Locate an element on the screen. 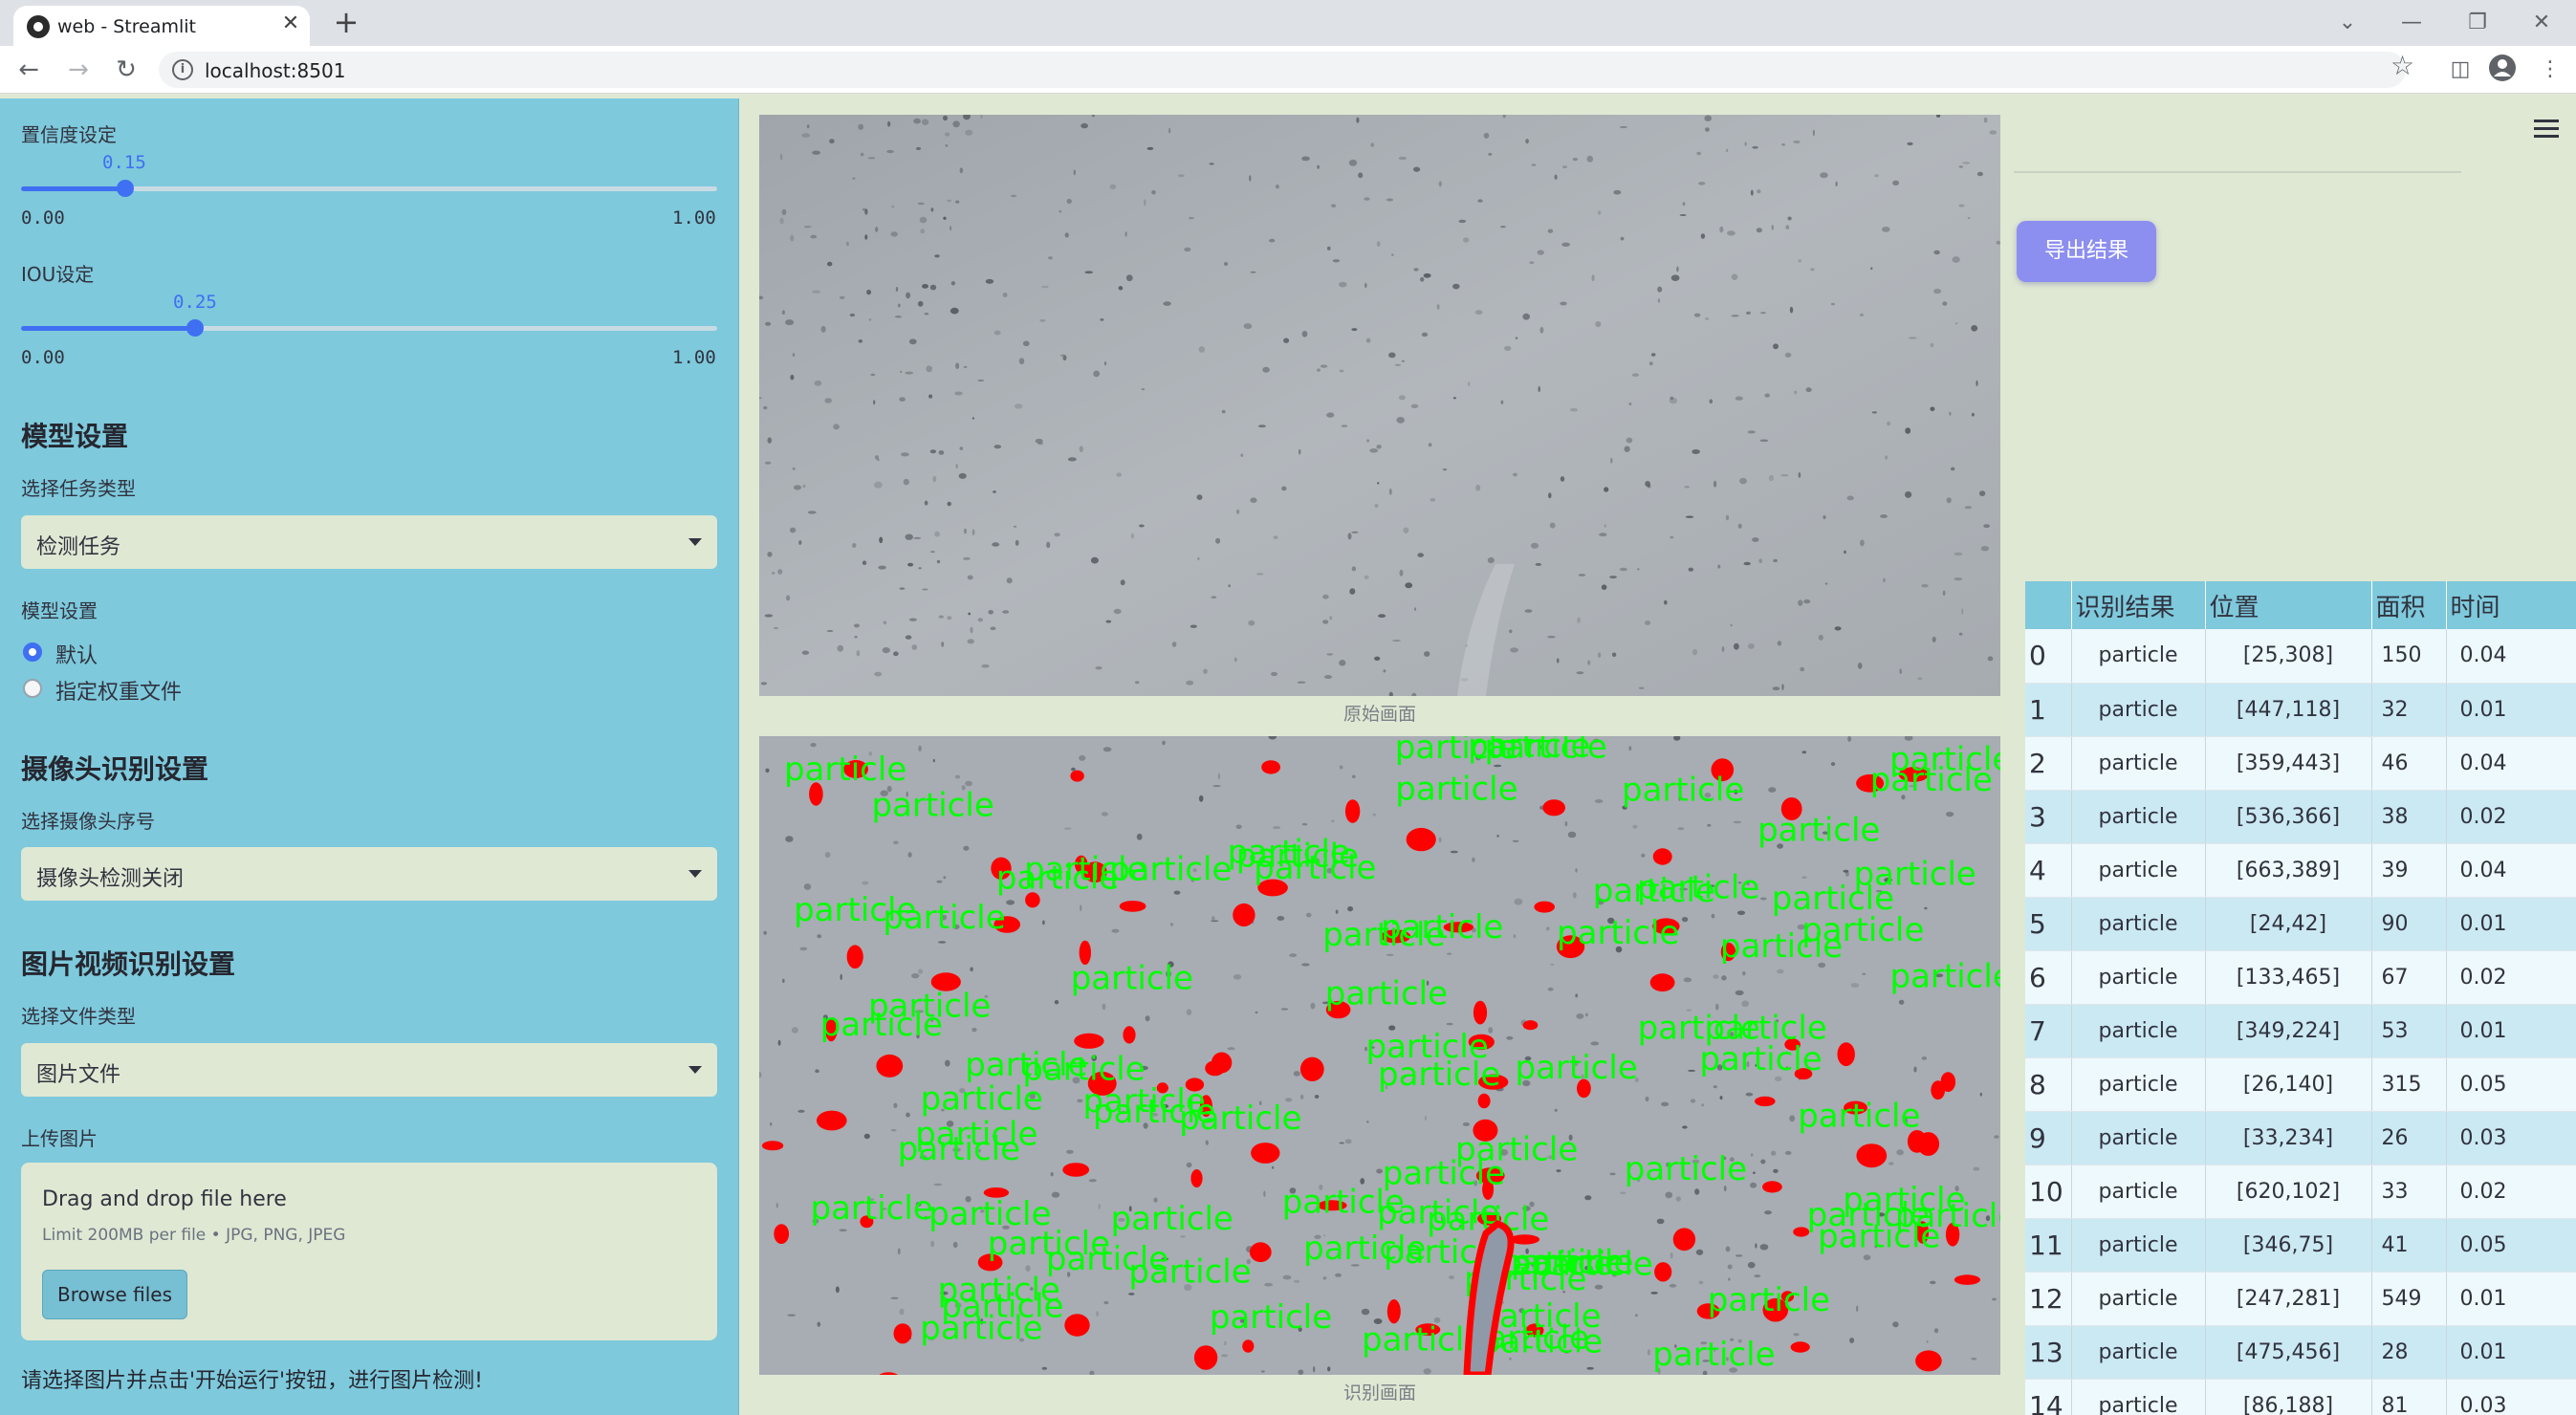 This screenshot has height=1415, width=2576. table-row: 12 particle [247,281] 549 0.01 is located at coordinates (2300, 1299).